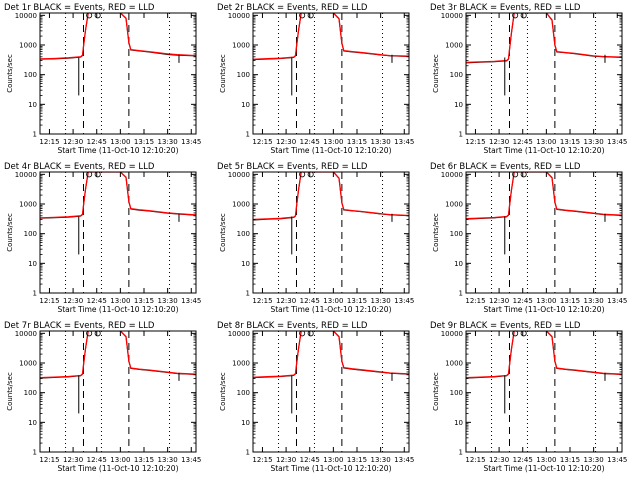  Describe the element at coordinates (505, 167) in the screenshot. I see `panel-title: Det 6r BLACK = Events, RED = LLD` at that location.